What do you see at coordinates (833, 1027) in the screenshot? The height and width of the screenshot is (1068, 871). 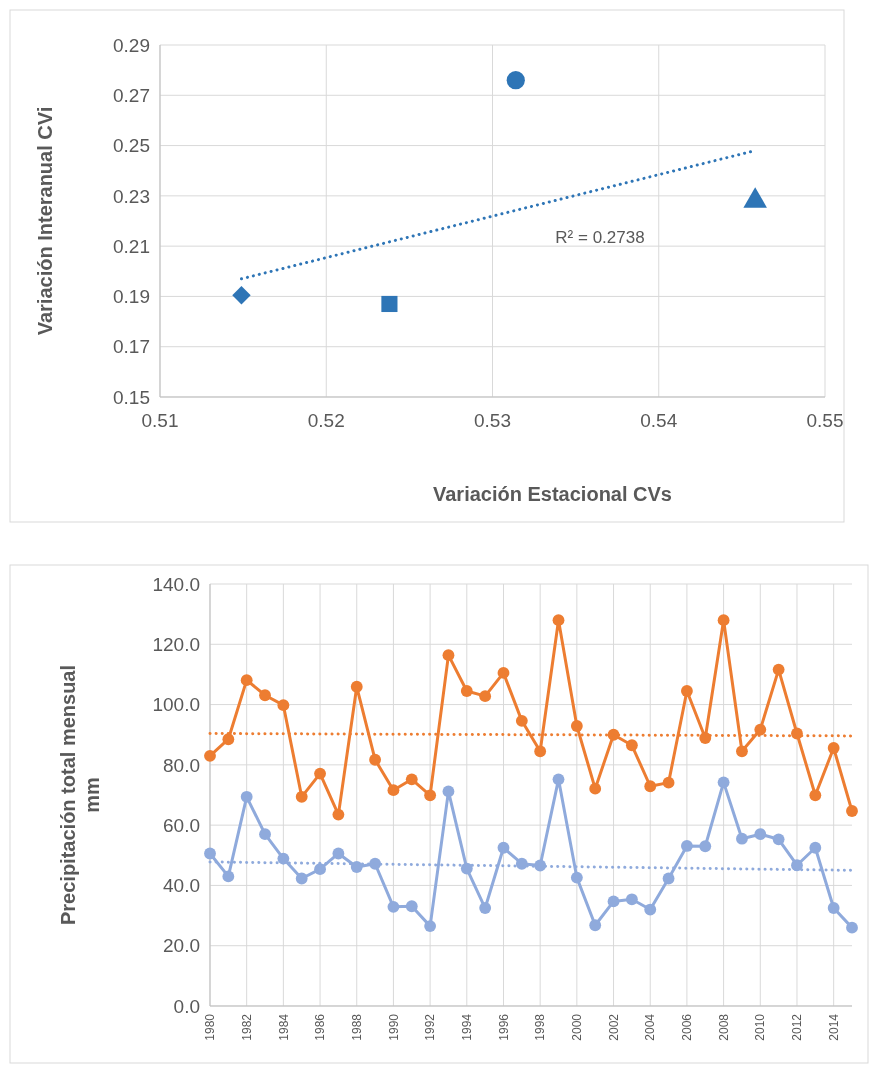 I see `x-tick-label: 2014` at bounding box center [833, 1027].